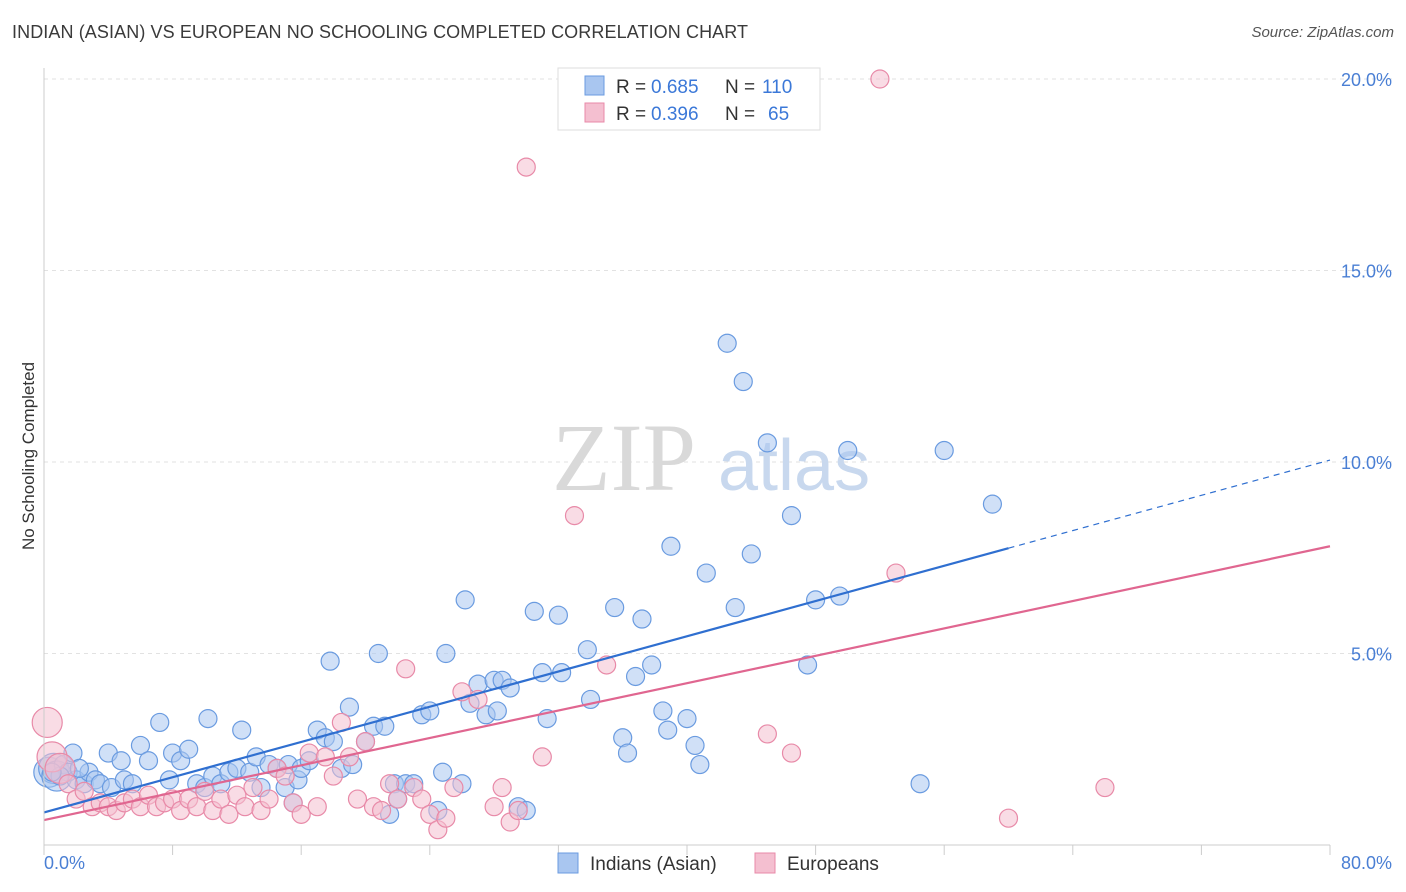 This screenshot has width=1406, height=892. Describe the element at coordinates (631, 114) in the screenshot. I see `legend-r-label-2: R =` at that location.